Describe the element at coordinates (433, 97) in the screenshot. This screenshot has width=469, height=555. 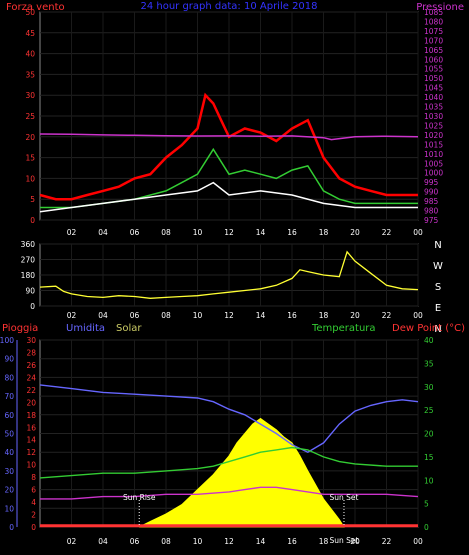
I see `panel1-right-tick: 1040` at that location.